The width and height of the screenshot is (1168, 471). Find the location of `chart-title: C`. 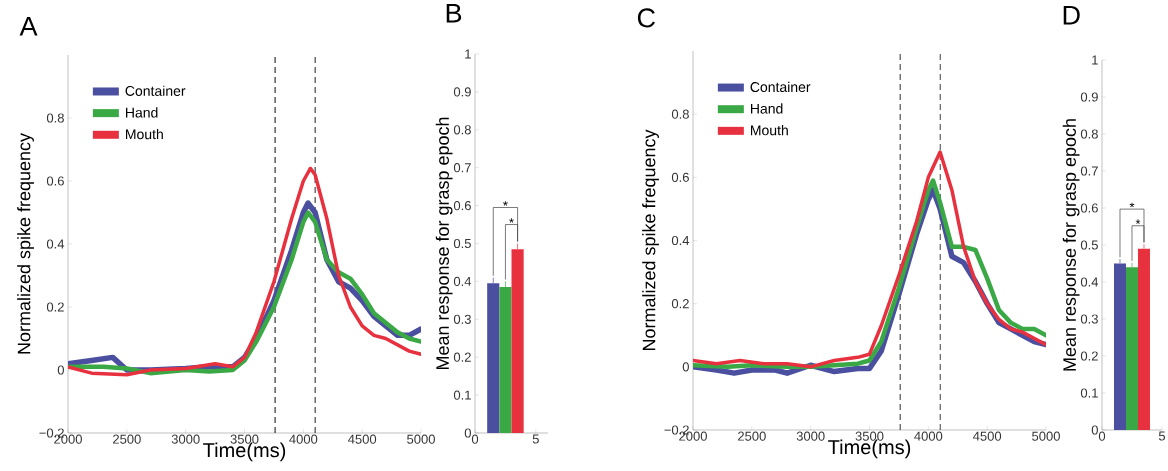

chart-title: C is located at coordinates (646, 18).